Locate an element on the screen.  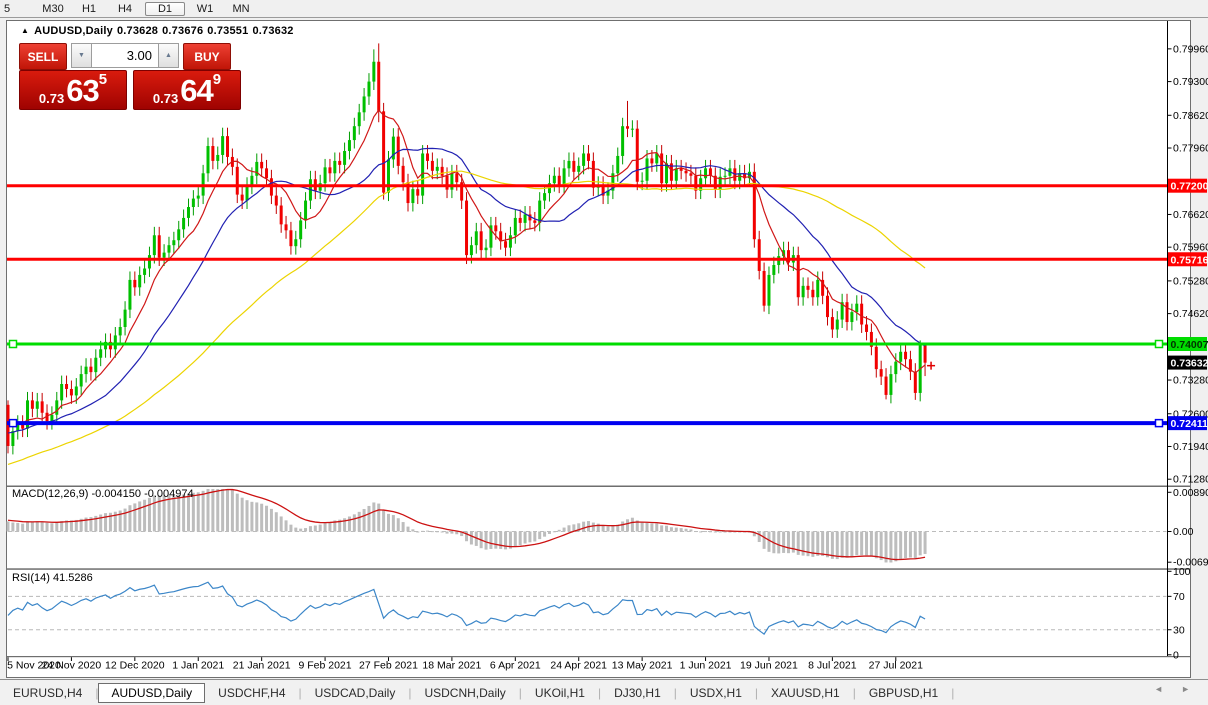
chart-tab-audusd-daily: AUDUSD,Daily is located at coordinates (151, 693).